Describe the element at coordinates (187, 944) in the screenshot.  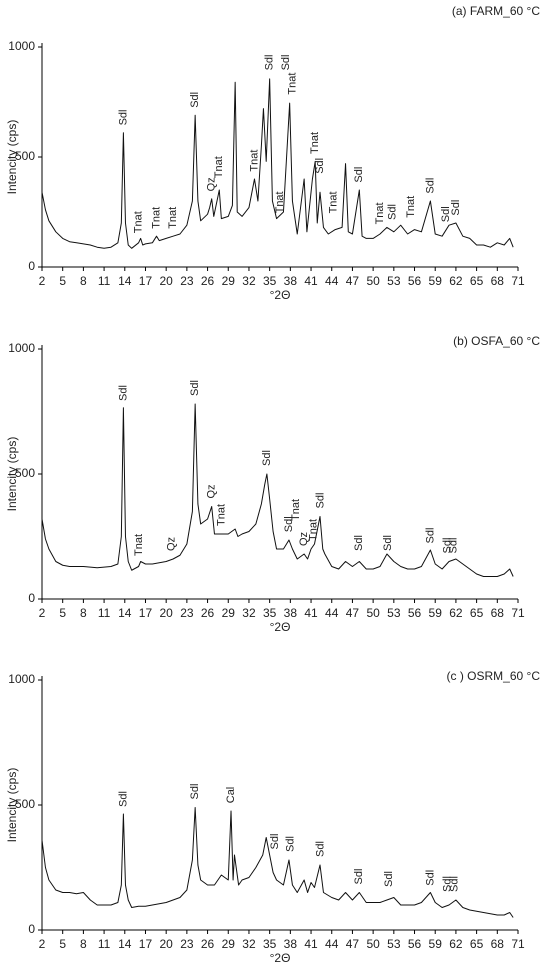
I see `x-tick-label: 23` at that location.